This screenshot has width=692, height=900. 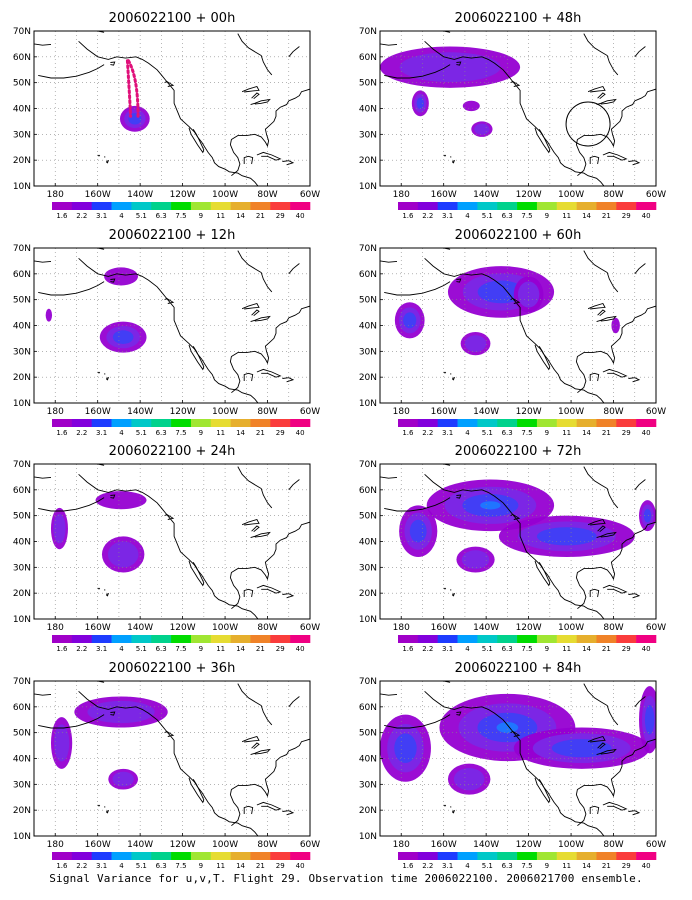 I want to click on colorbar-label: 1.6, so click(x=408, y=866).